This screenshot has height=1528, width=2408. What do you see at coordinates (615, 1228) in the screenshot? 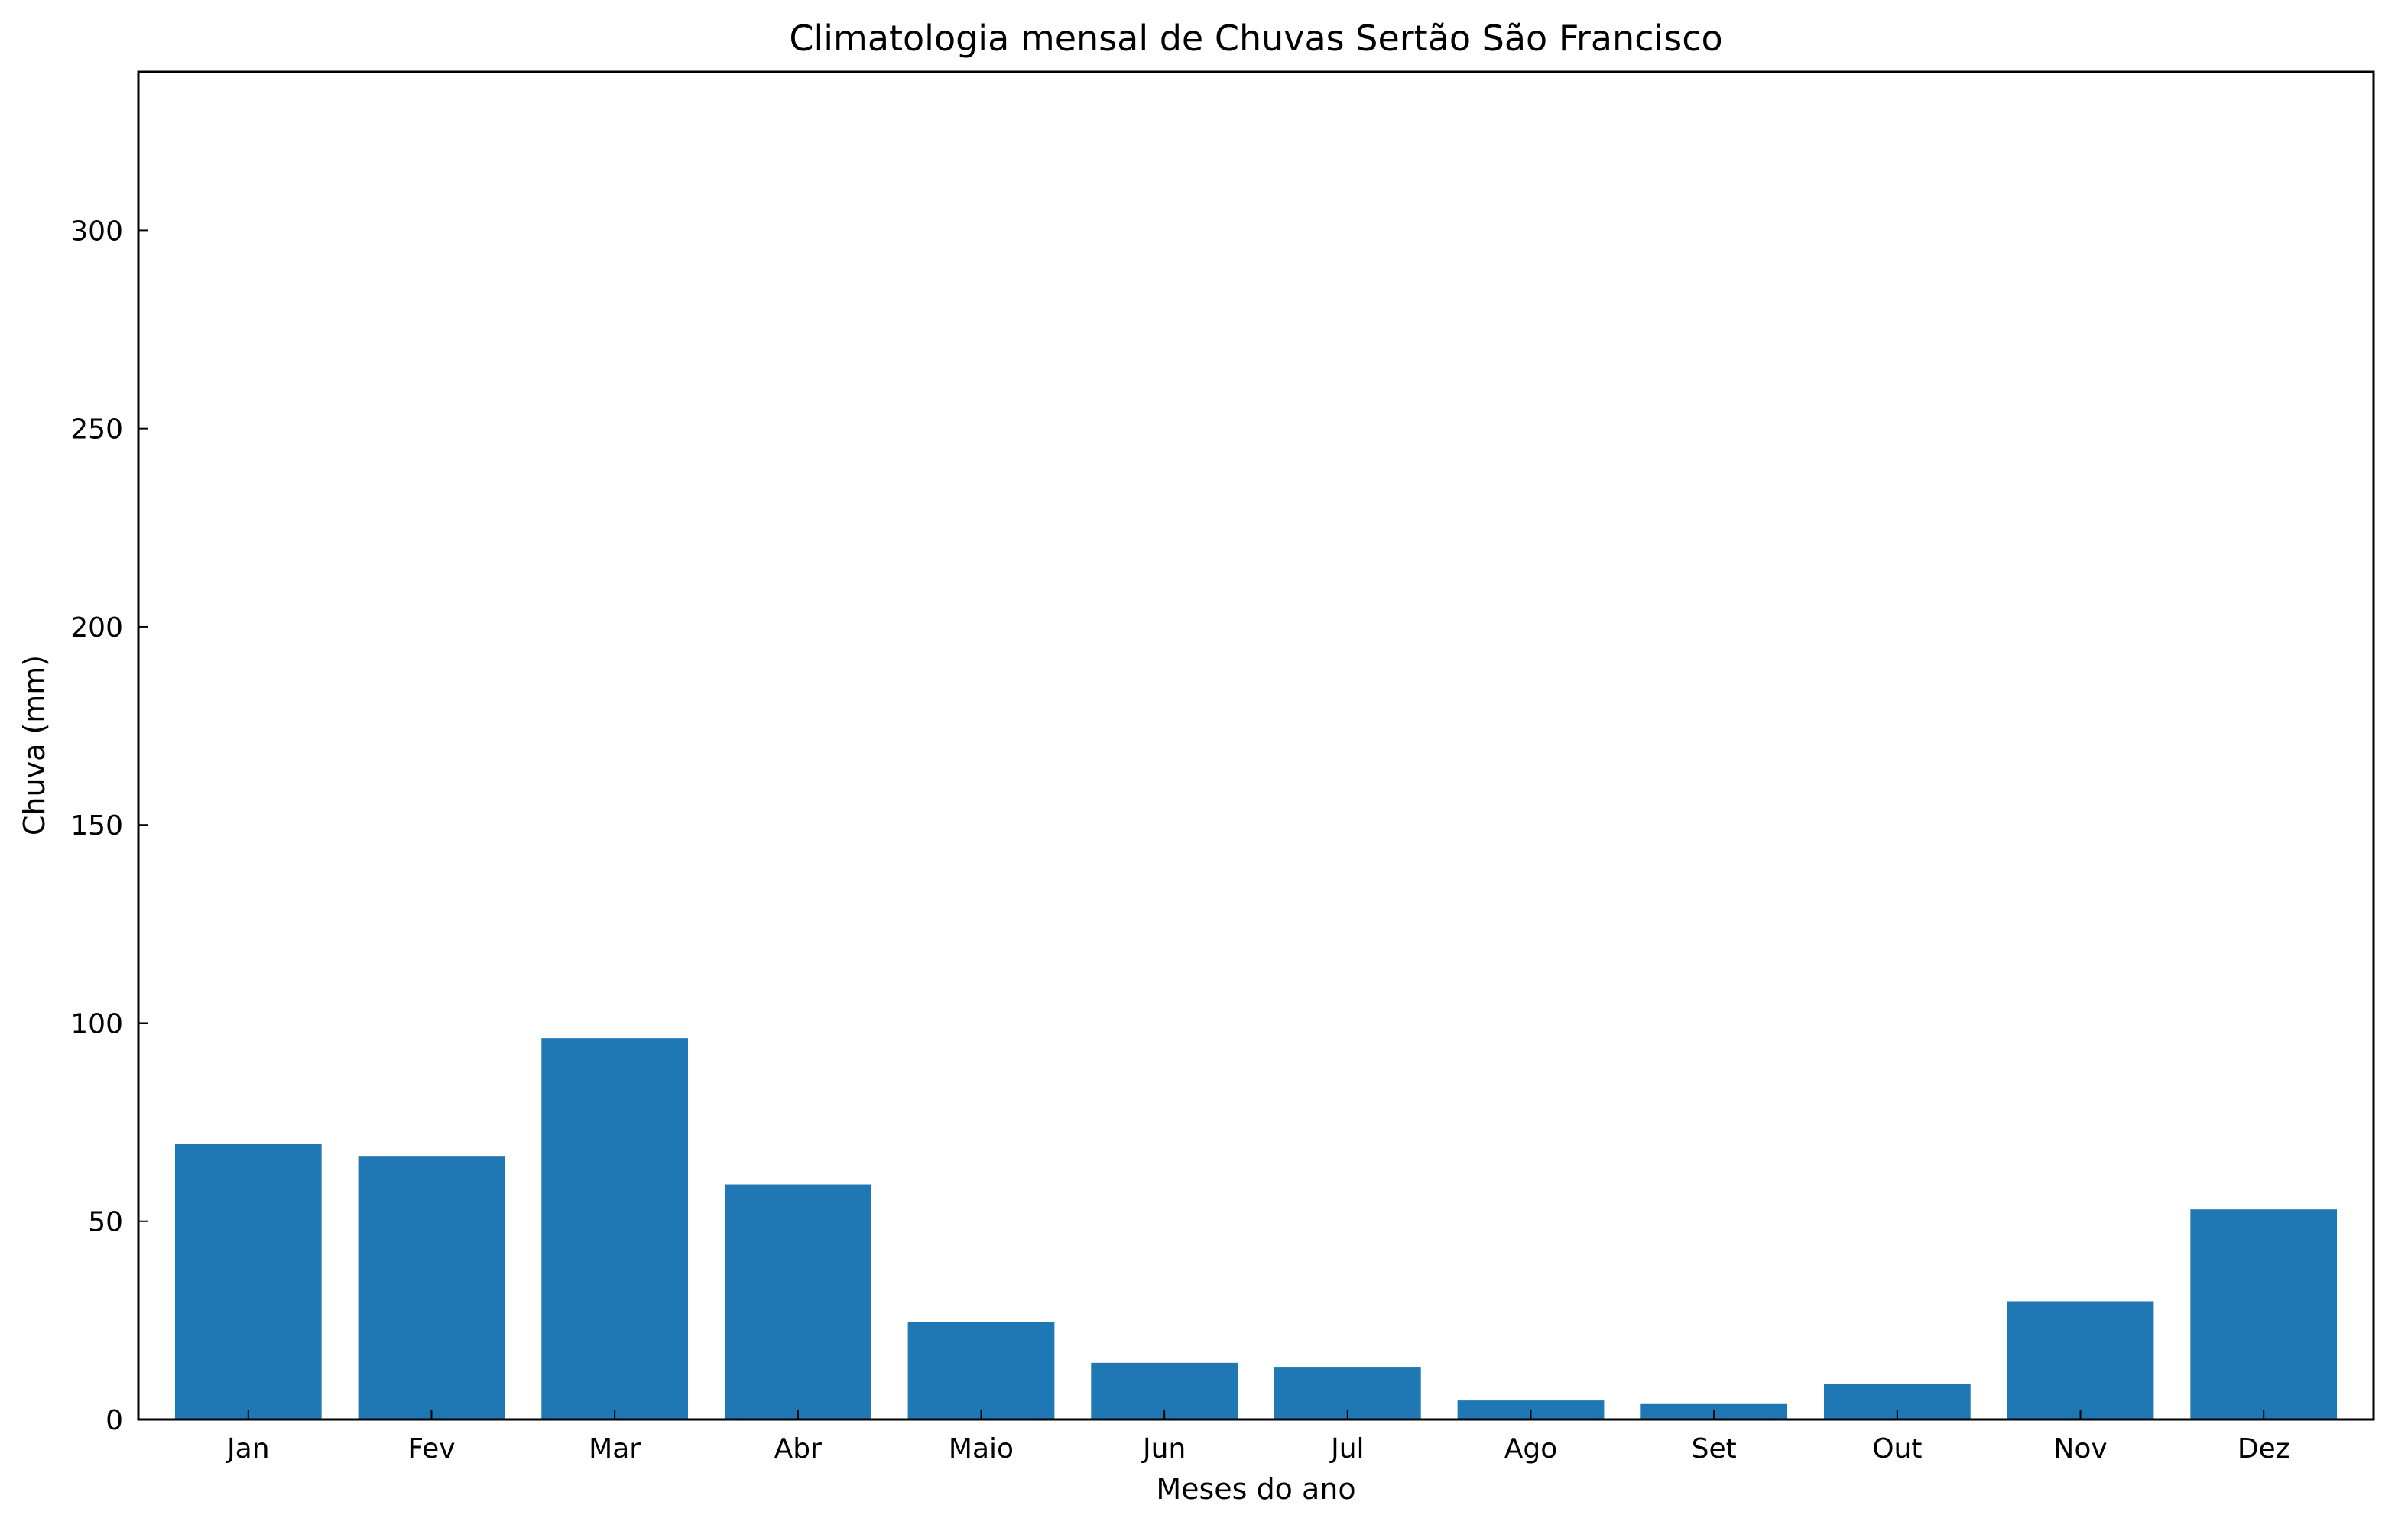
I see `bar-mar` at bounding box center [615, 1228].